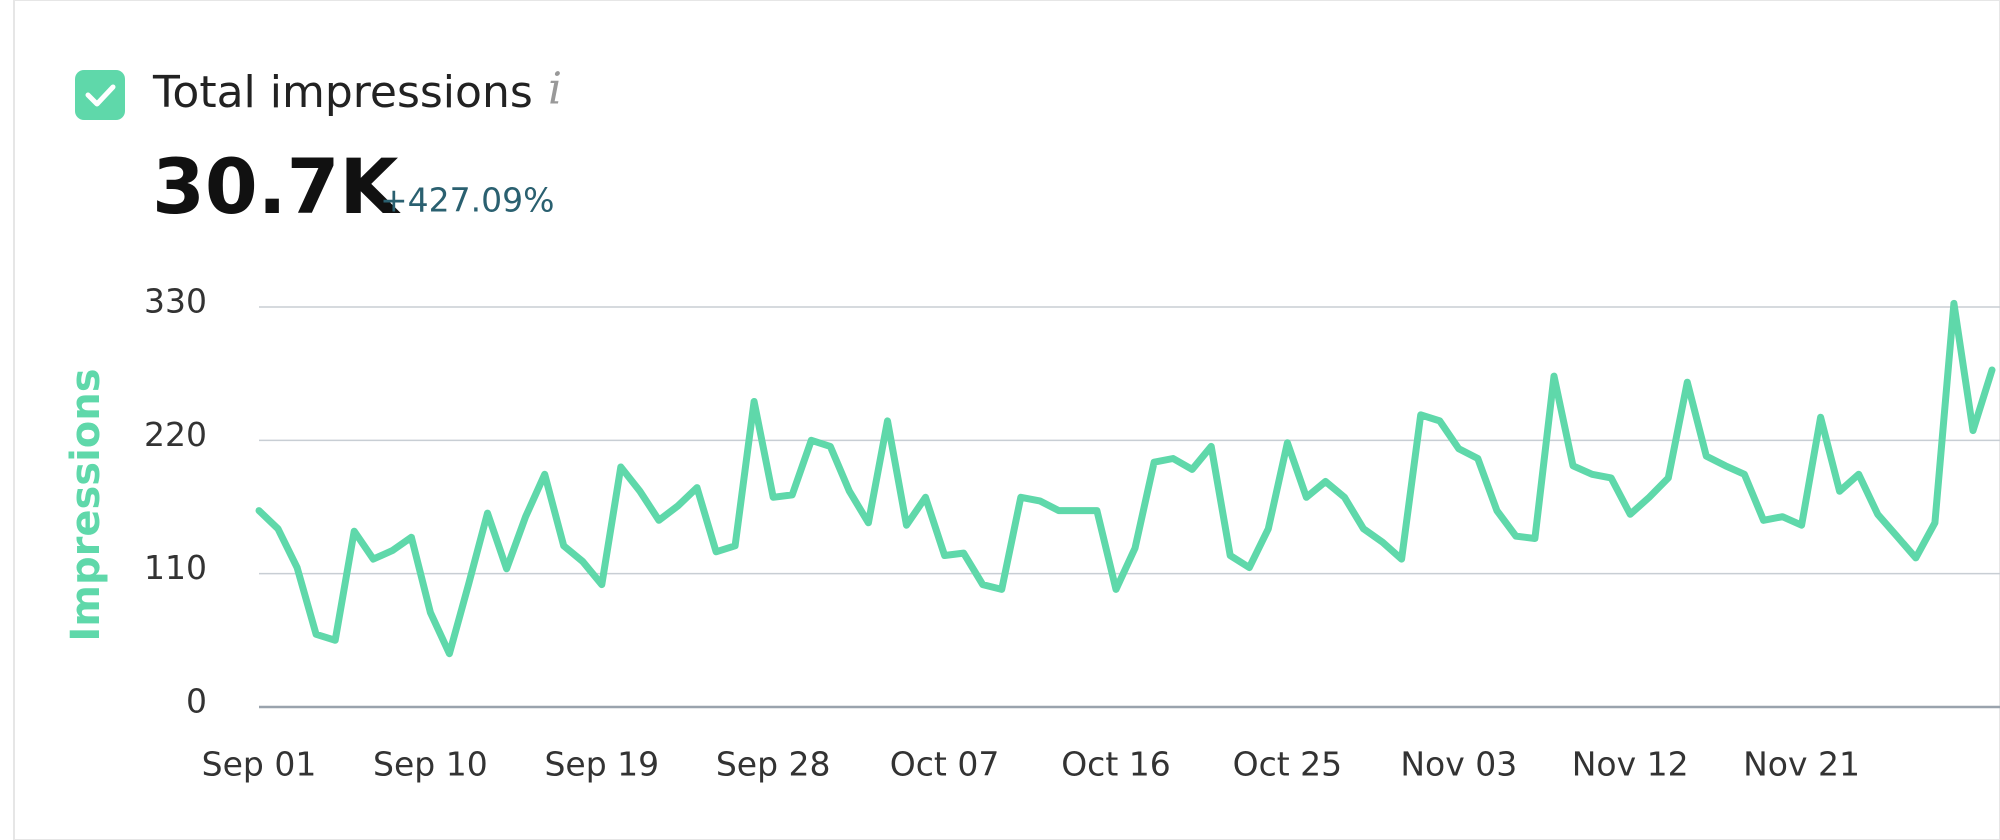 This screenshot has width=2000, height=840. Describe the element at coordinates (601, 764) in the screenshot. I see `x-tick-label: Sep 19` at that location.